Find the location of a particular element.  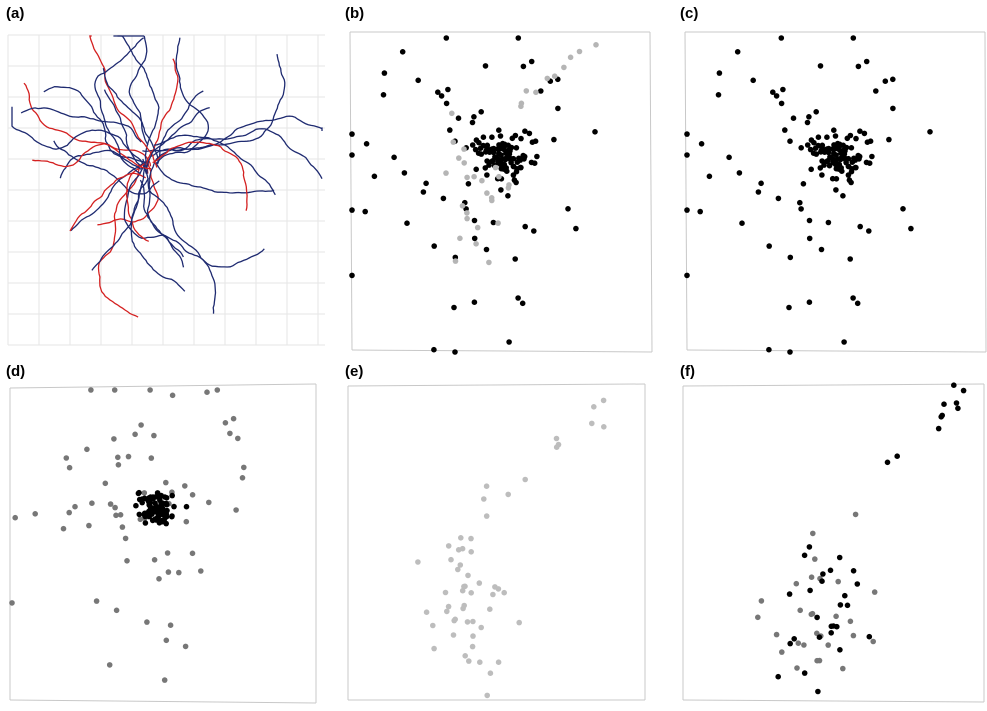

neuron-tracing is located at coordinates (167, 176).